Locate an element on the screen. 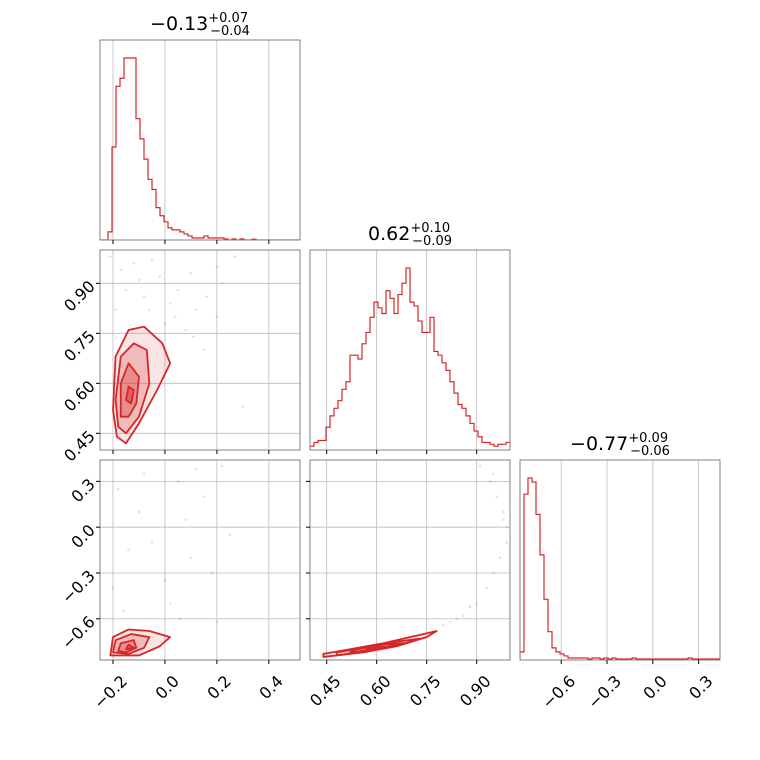 The width and height of the screenshot is (760, 760). title-minus-error: −0.06 is located at coordinates (650, 451).